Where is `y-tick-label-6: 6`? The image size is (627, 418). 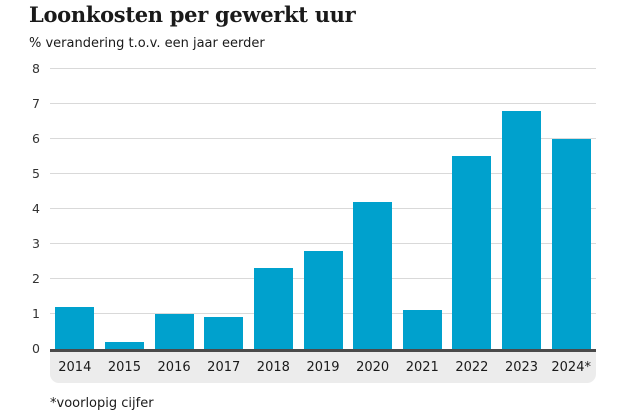 y-tick-label-6: 6 is located at coordinates (36, 138).